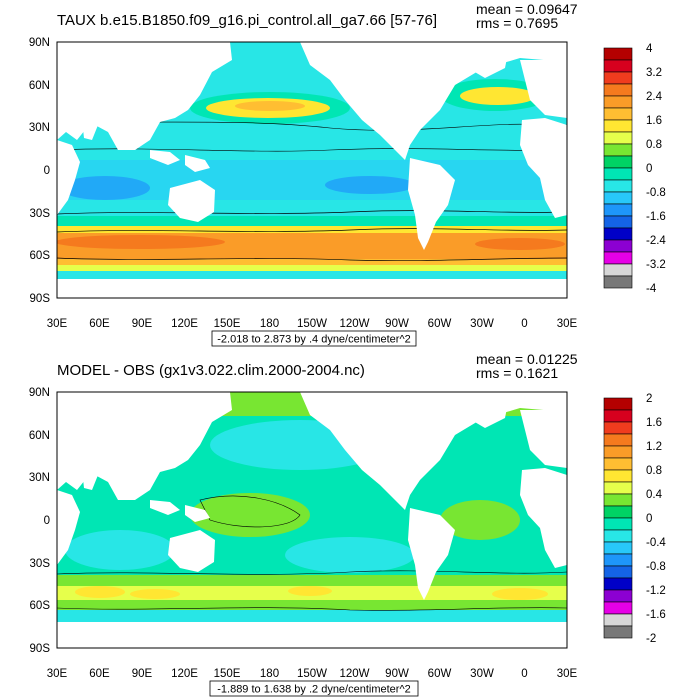  Describe the element at coordinates (142, 324) in the screenshot. I see `lon-label: 90E` at that location.